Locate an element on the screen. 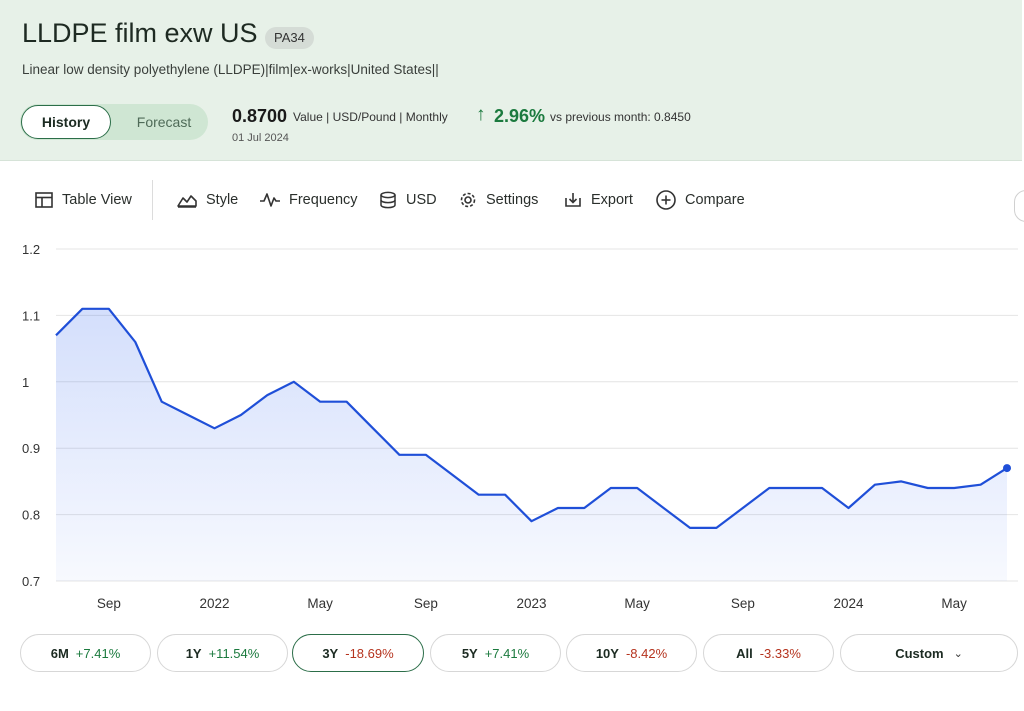 The width and height of the screenshot is (1024, 711). range-change: -18.69% is located at coordinates (369, 653).